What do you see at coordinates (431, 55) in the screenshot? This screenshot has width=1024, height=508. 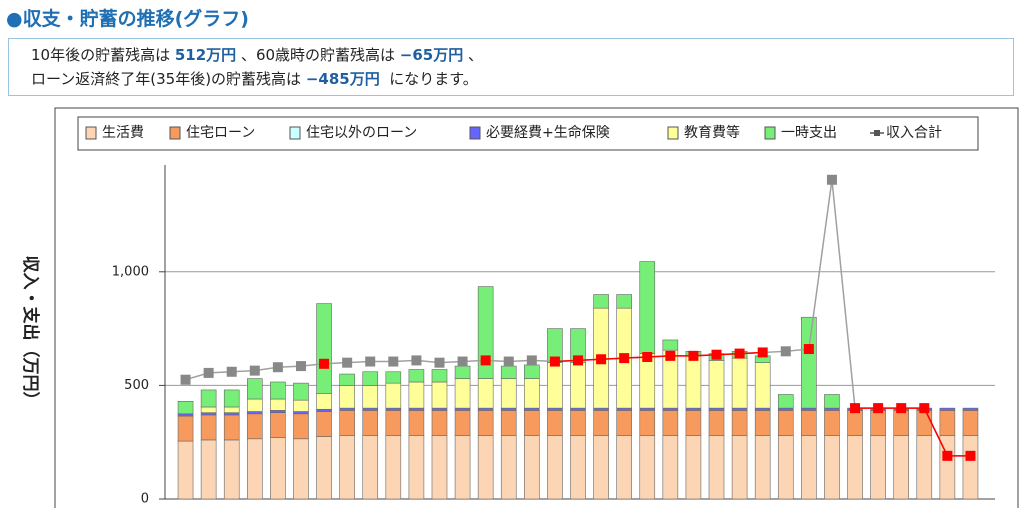 I see `summary-value: −65万円` at bounding box center [431, 55].